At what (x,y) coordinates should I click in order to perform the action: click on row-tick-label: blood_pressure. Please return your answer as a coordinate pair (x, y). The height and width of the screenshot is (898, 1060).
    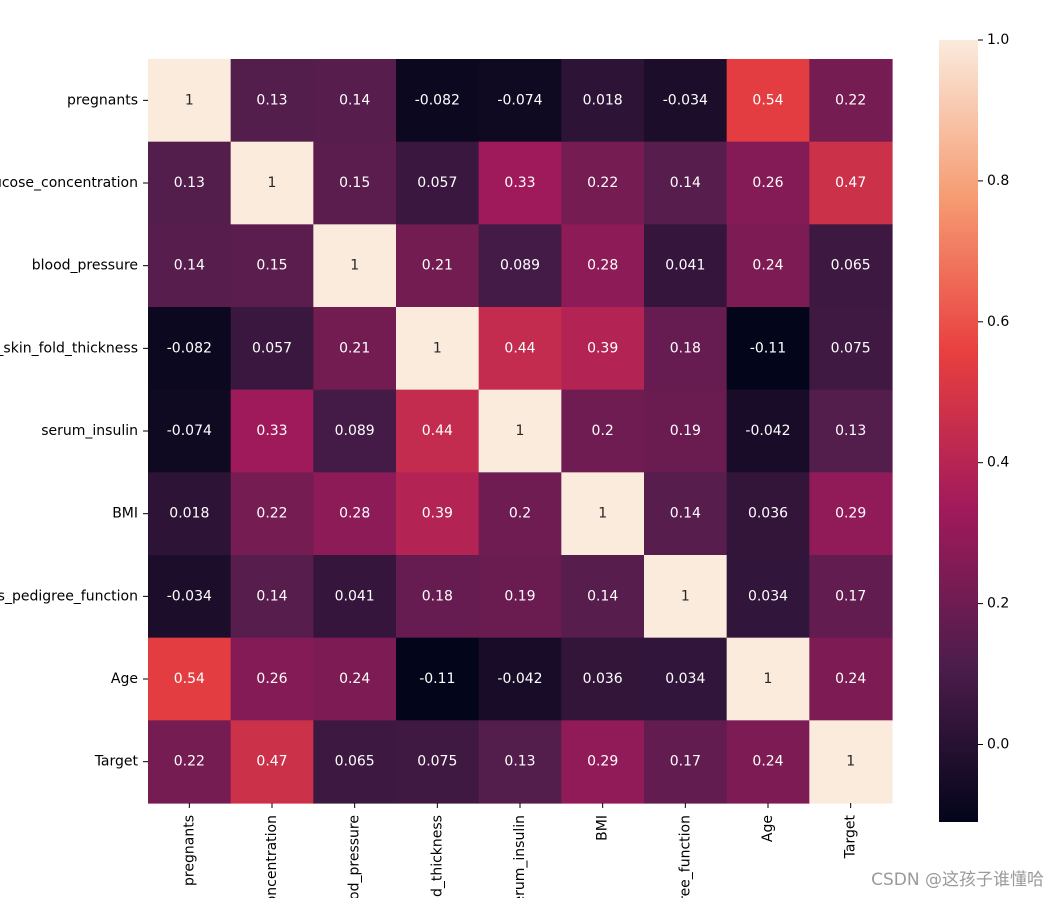
    Looking at the image, I should click on (85, 266).